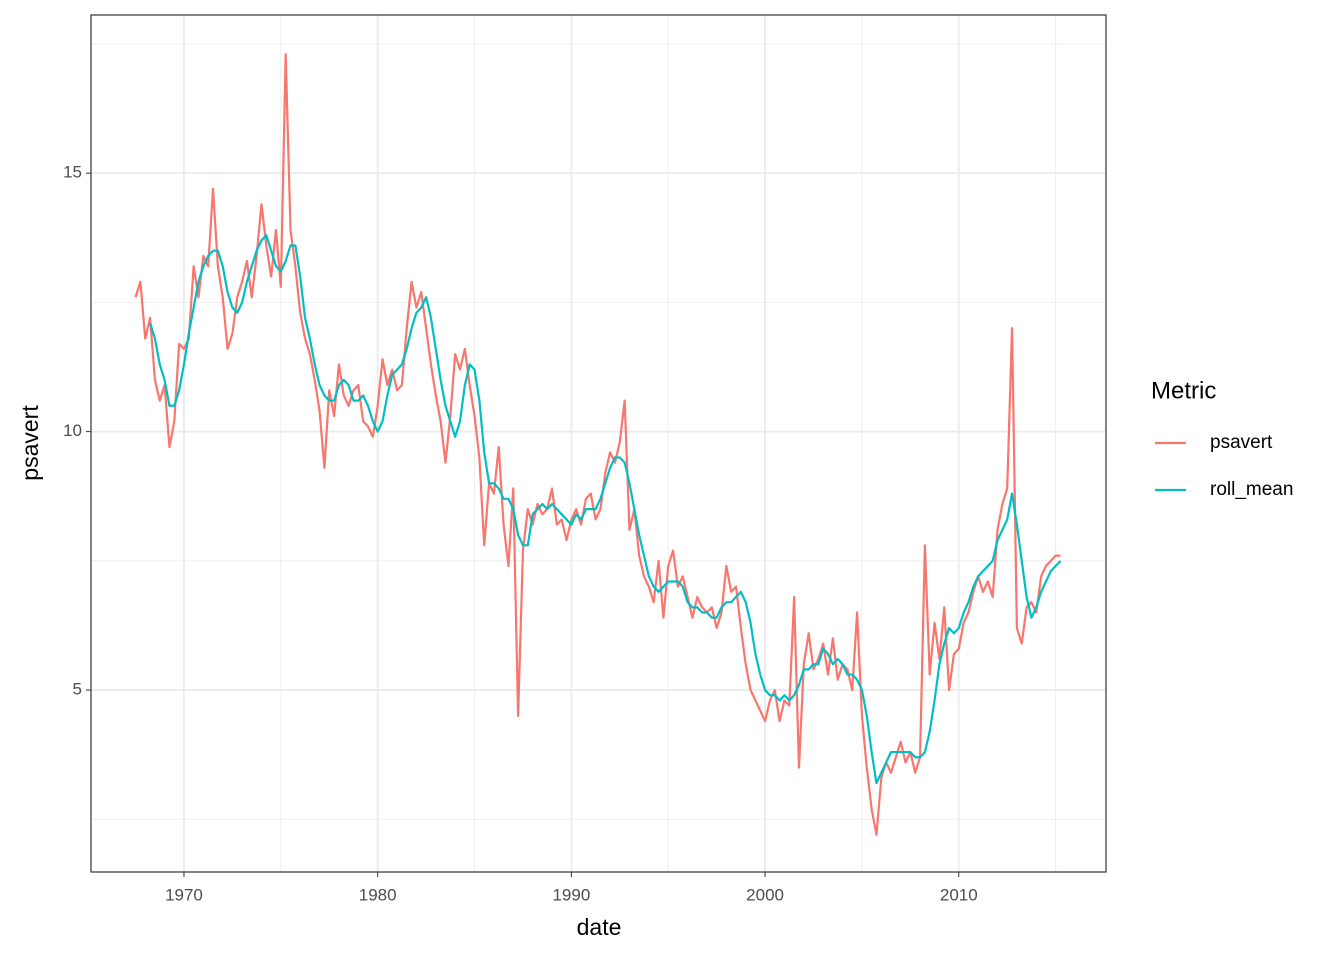 This screenshot has width=1344, height=960. What do you see at coordinates (77, 689) in the screenshot?
I see `y-tick-label: 5` at bounding box center [77, 689].